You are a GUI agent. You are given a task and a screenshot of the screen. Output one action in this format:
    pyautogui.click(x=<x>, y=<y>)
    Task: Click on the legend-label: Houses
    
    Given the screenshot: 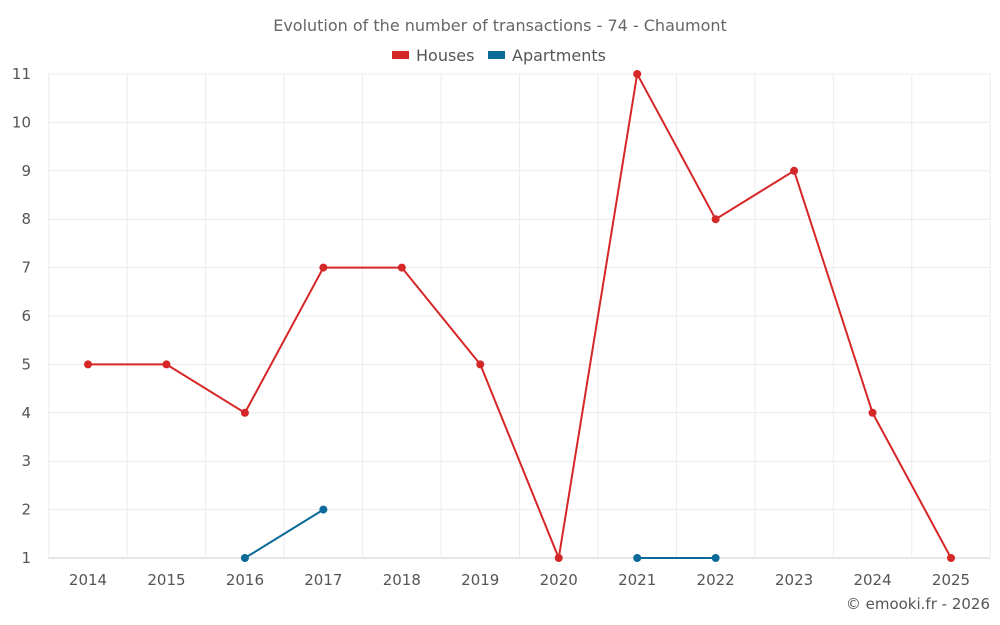 What is the action you would take?
    pyautogui.click(x=445, y=55)
    